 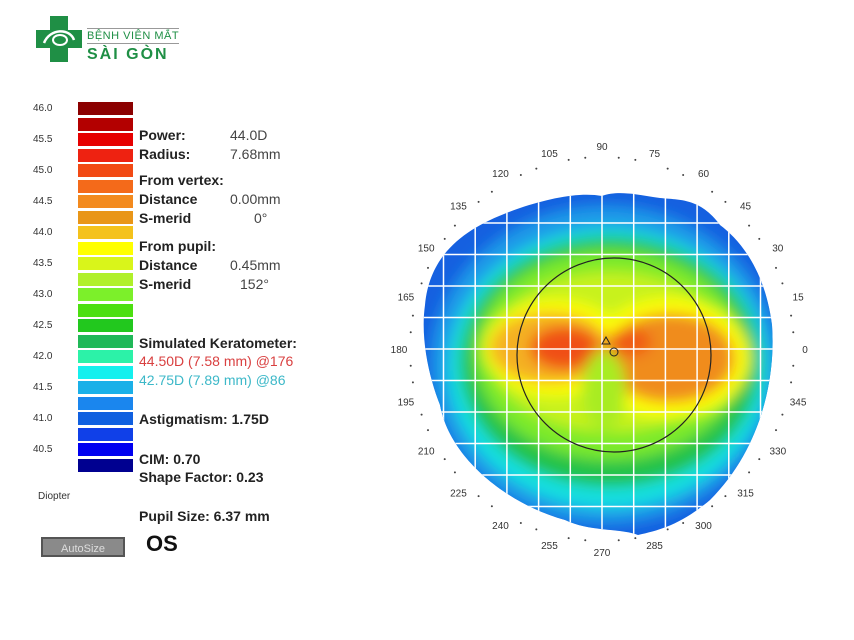 What do you see at coordinates (216, 361) in the screenshot?
I see `simk-steep: 44.50D (7.58 mm) @176` at bounding box center [216, 361].